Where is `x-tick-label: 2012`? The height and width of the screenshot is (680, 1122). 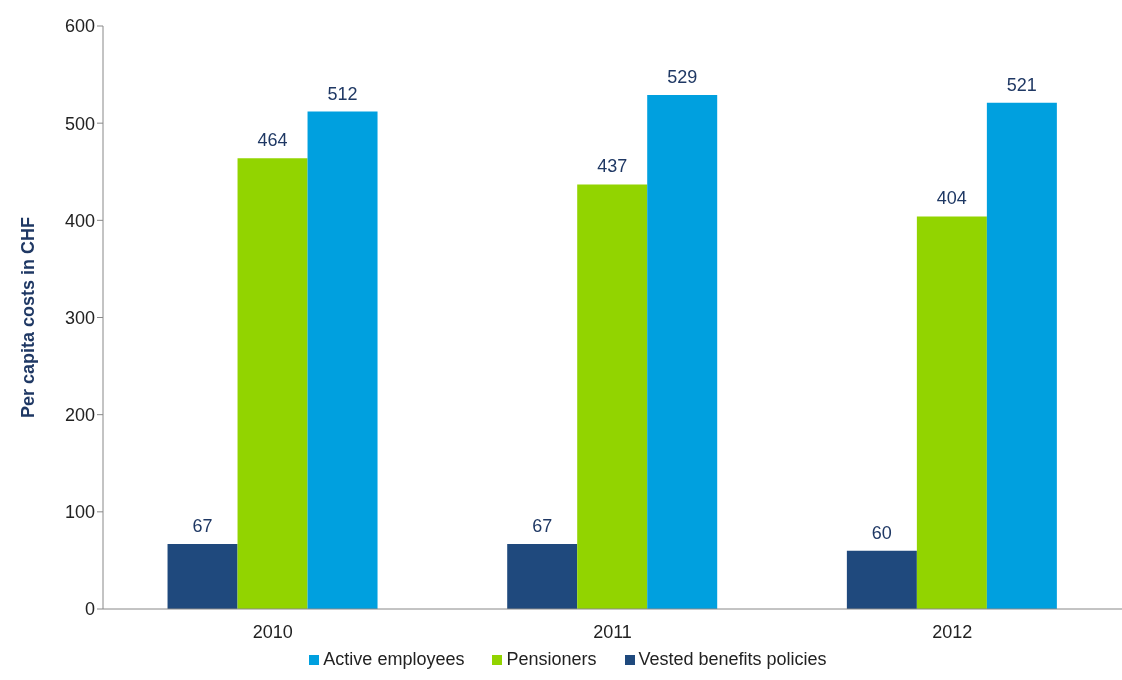
x-tick-label: 2012 is located at coordinates (952, 631).